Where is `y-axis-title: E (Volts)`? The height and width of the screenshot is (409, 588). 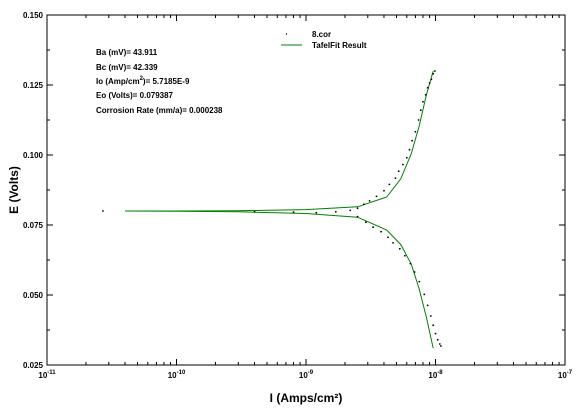
y-axis-title: E (Volts) is located at coordinates (14, 190).